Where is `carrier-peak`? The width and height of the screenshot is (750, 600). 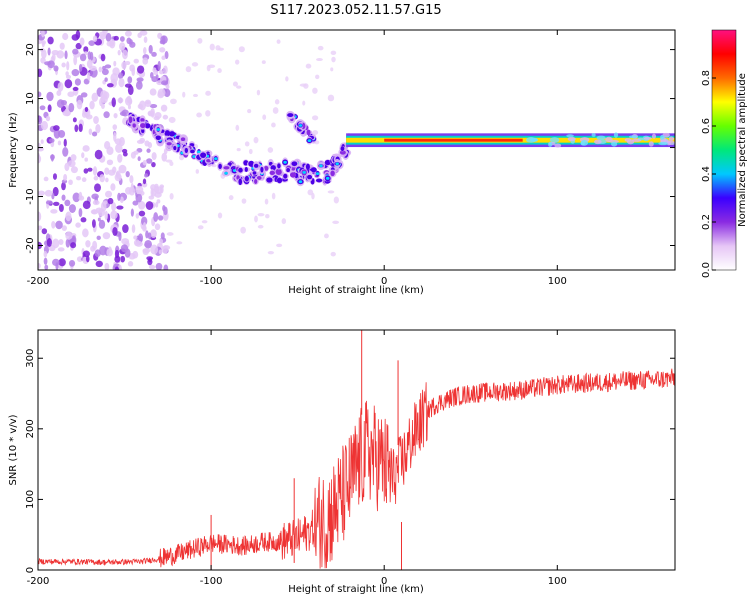 carrier-peak is located at coordinates (453, 140).